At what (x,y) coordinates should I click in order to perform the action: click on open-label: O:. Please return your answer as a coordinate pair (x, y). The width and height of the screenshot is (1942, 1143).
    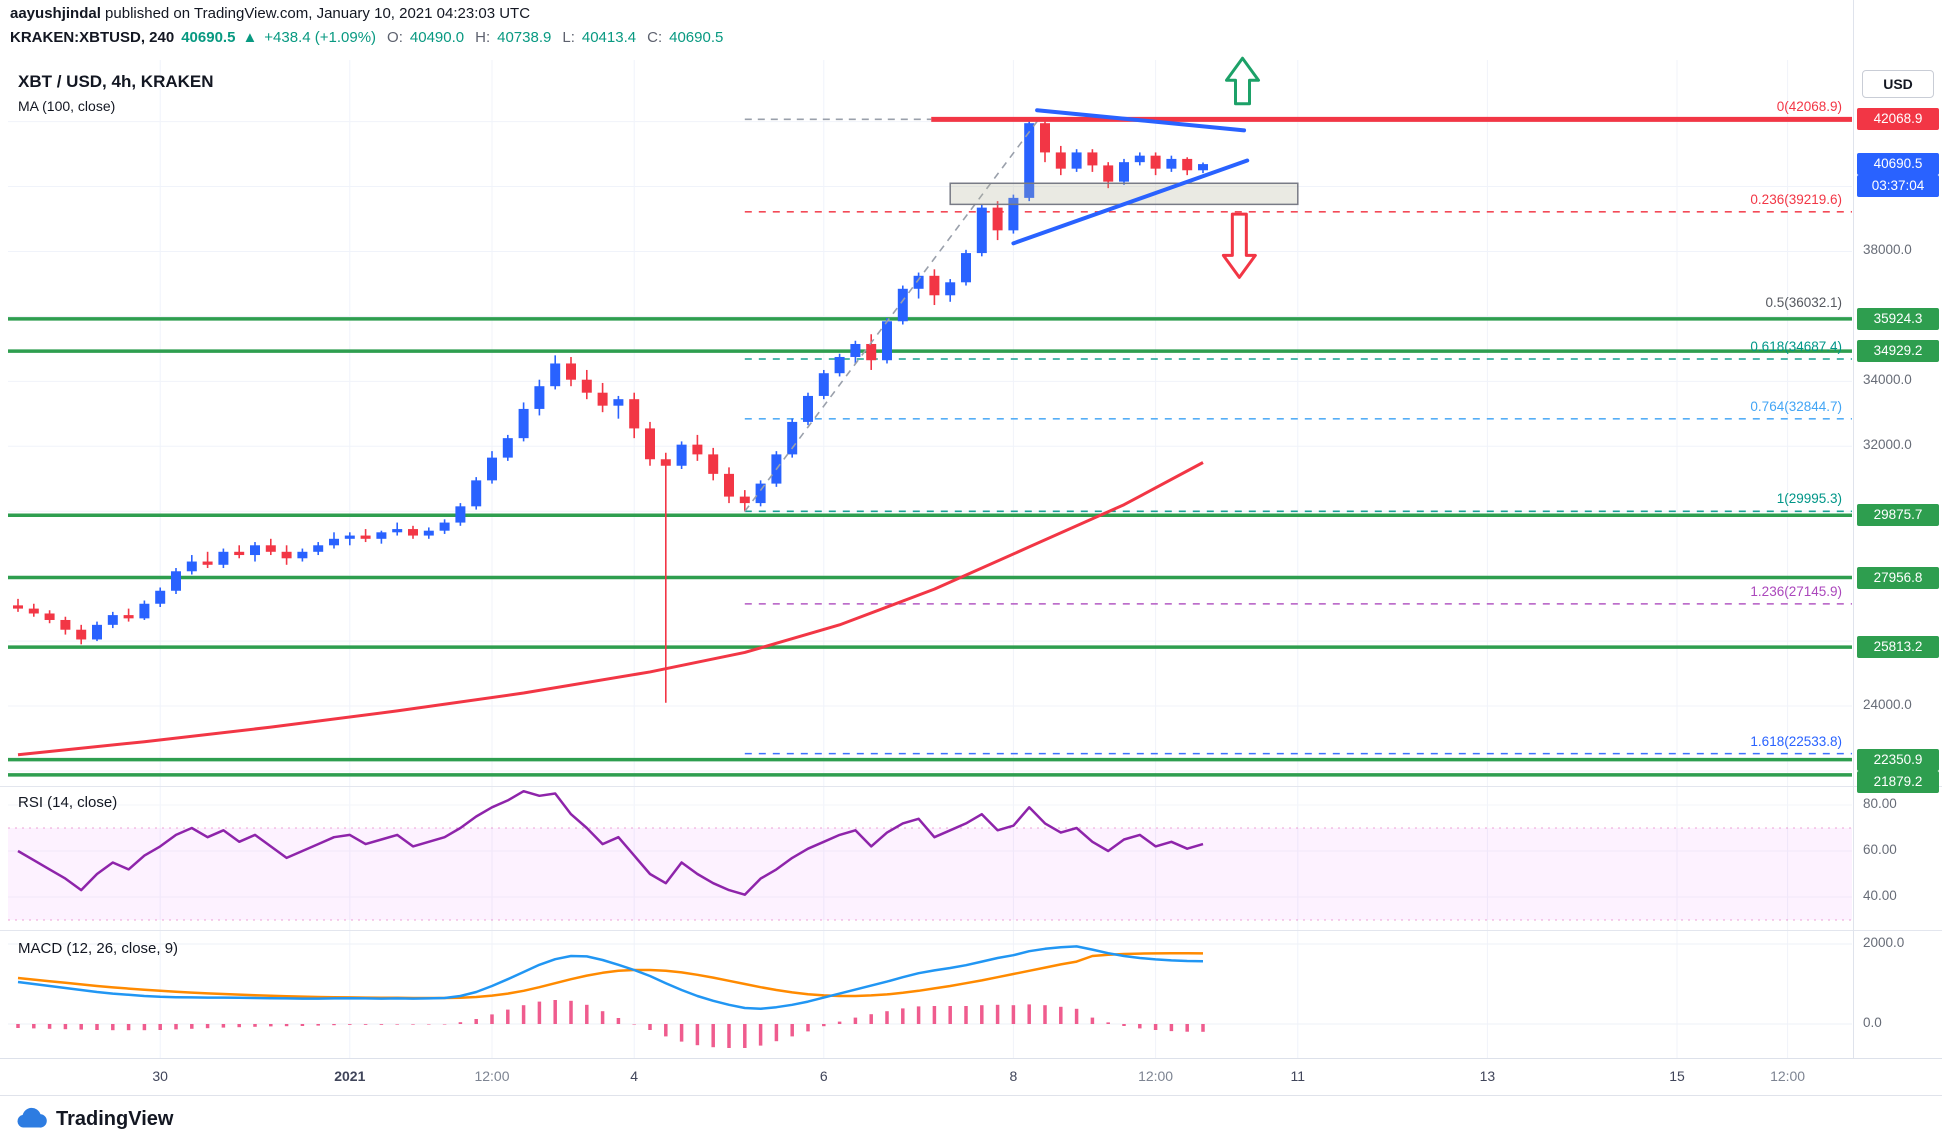
    Looking at the image, I should click on (395, 37).